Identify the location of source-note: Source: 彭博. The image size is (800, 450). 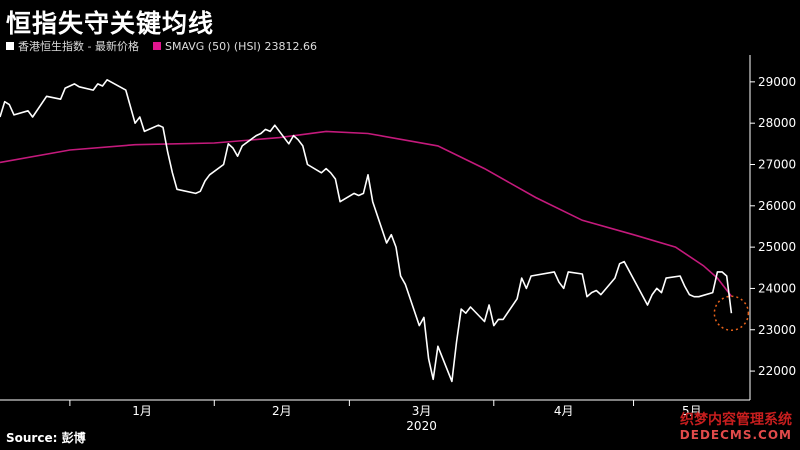
(46, 437).